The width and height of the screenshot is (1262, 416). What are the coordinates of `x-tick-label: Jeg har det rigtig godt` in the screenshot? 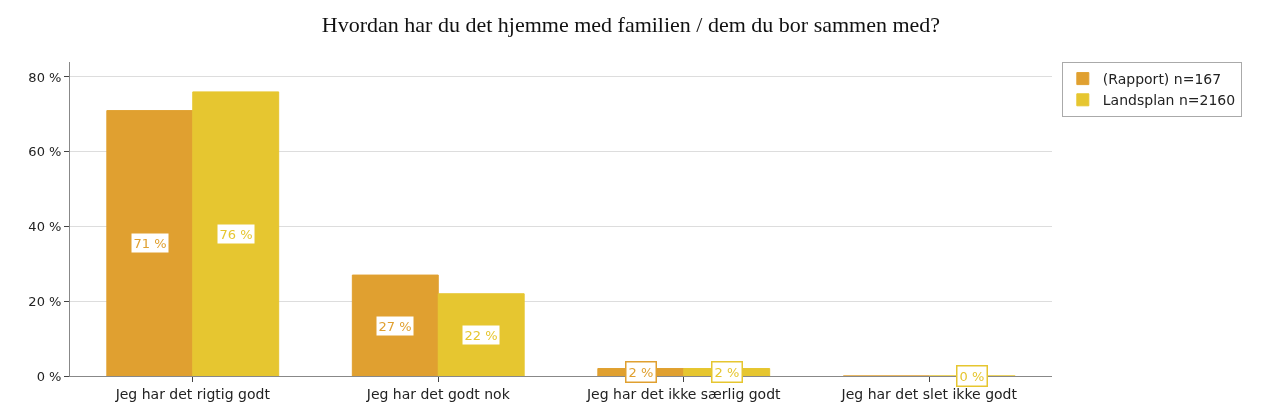 It's located at (192, 393).